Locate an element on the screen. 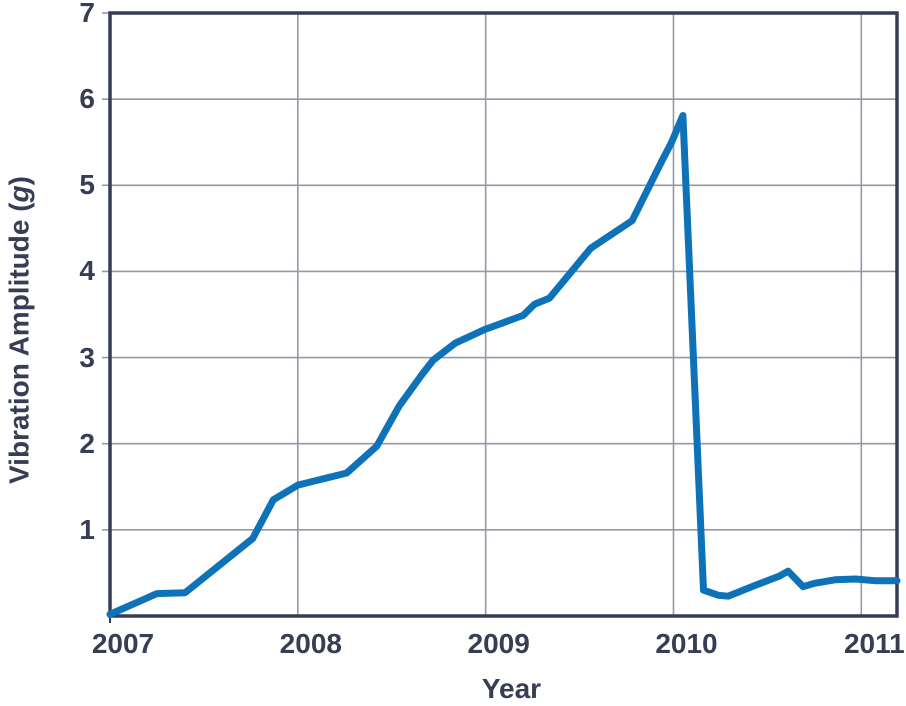  x-axis-title: Year is located at coordinates (511, 688).